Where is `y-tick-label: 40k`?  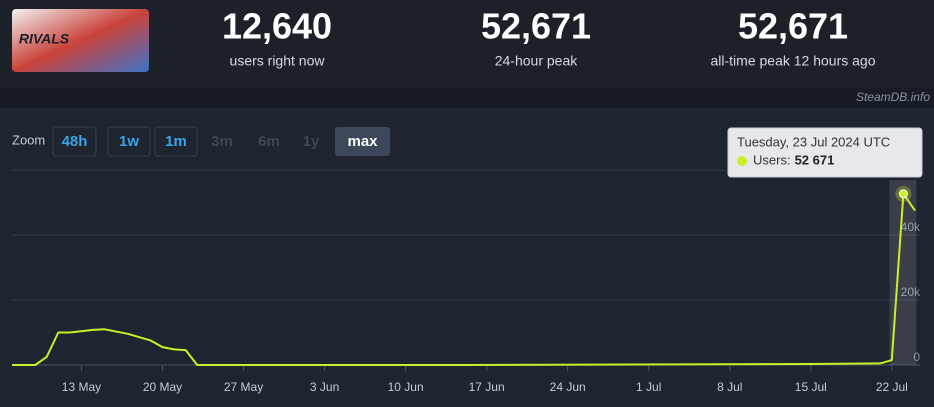 y-tick-label: 40k is located at coordinates (911, 227).